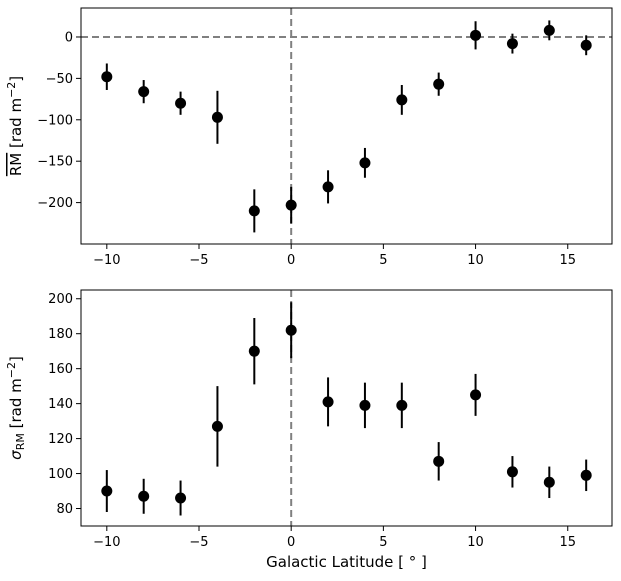 Image resolution: width=621 pixels, height=581 pixels. What do you see at coordinates (60, 439) in the screenshot?
I see `y-tick-label: 120` at bounding box center [60, 439].